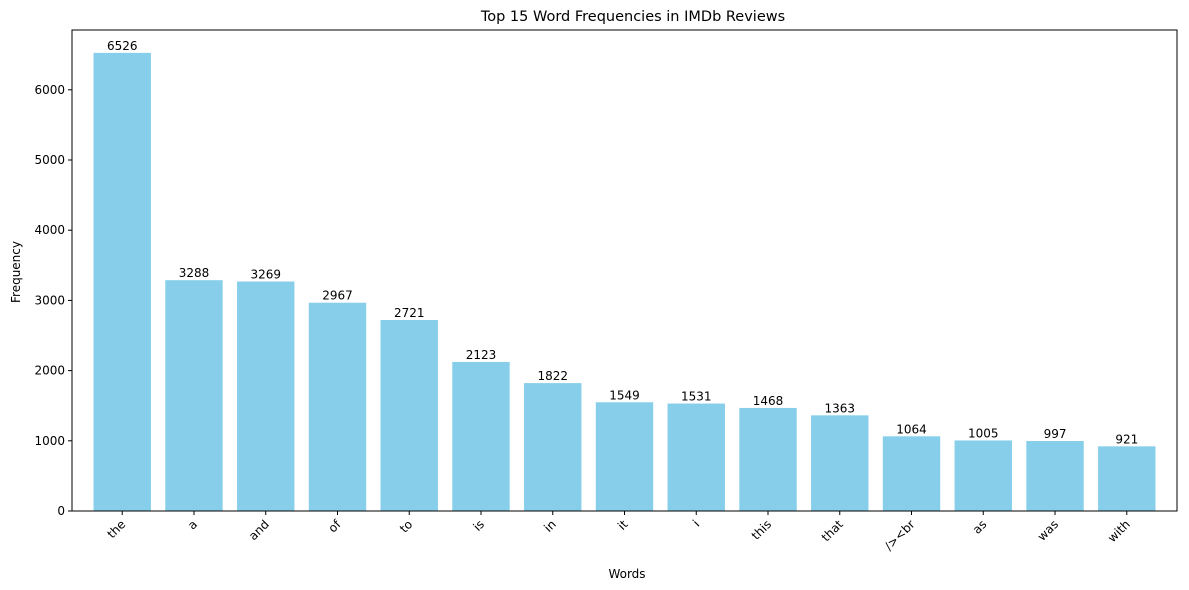 This screenshot has width=1189, height=590. I want to click on bar-value-label: 1549, so click(624, 395).